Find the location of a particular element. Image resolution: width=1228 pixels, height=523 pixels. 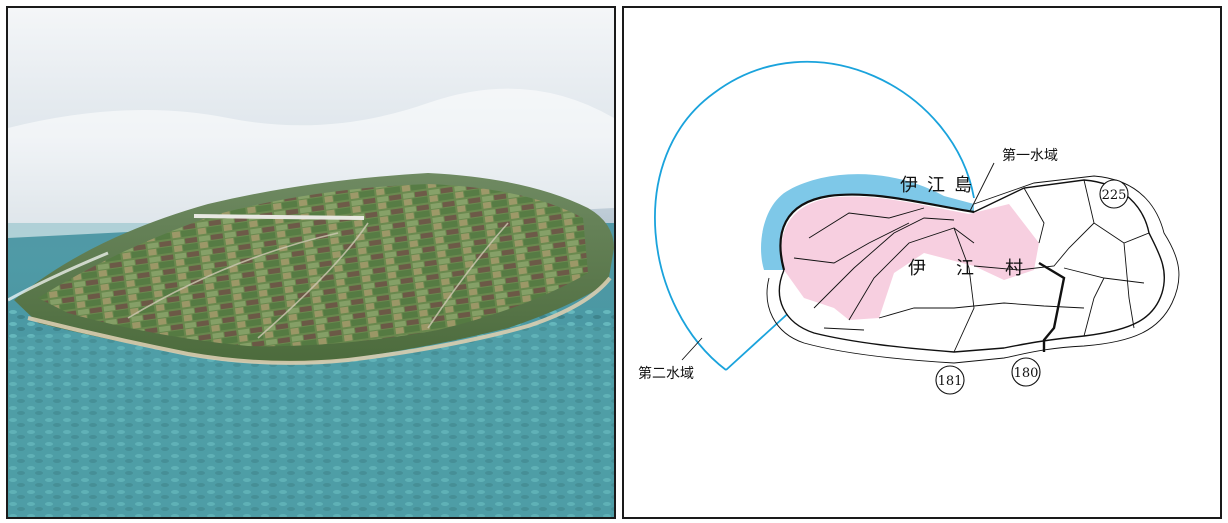

water-zone-1-leader is located at coordinates (982, 187).